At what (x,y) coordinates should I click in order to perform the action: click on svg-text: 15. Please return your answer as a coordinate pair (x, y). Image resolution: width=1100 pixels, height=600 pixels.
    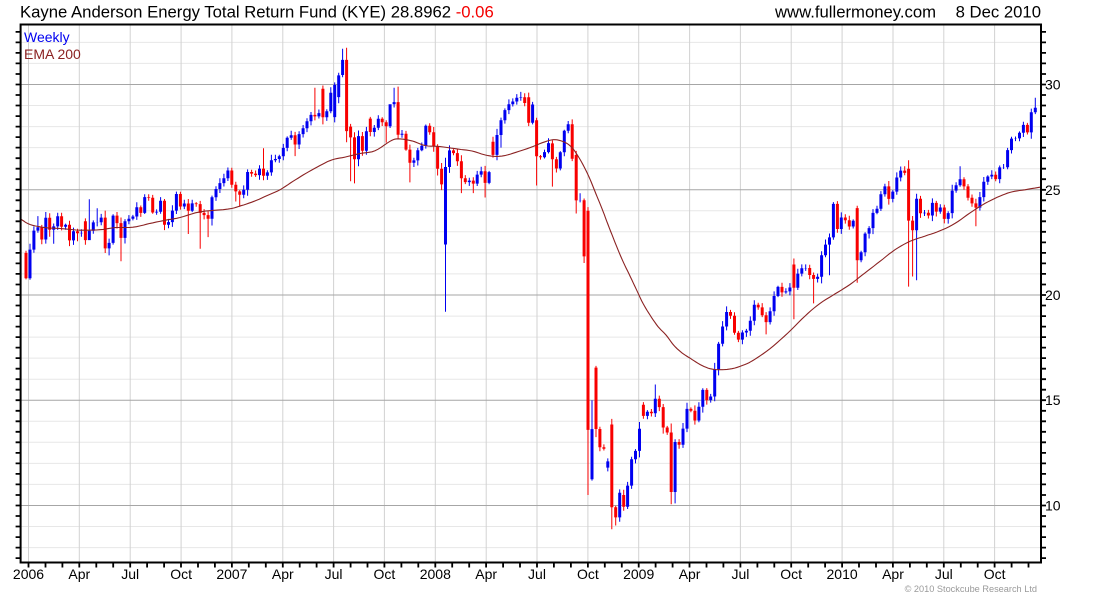
    Looking at the image, I should click on (1053, 400).